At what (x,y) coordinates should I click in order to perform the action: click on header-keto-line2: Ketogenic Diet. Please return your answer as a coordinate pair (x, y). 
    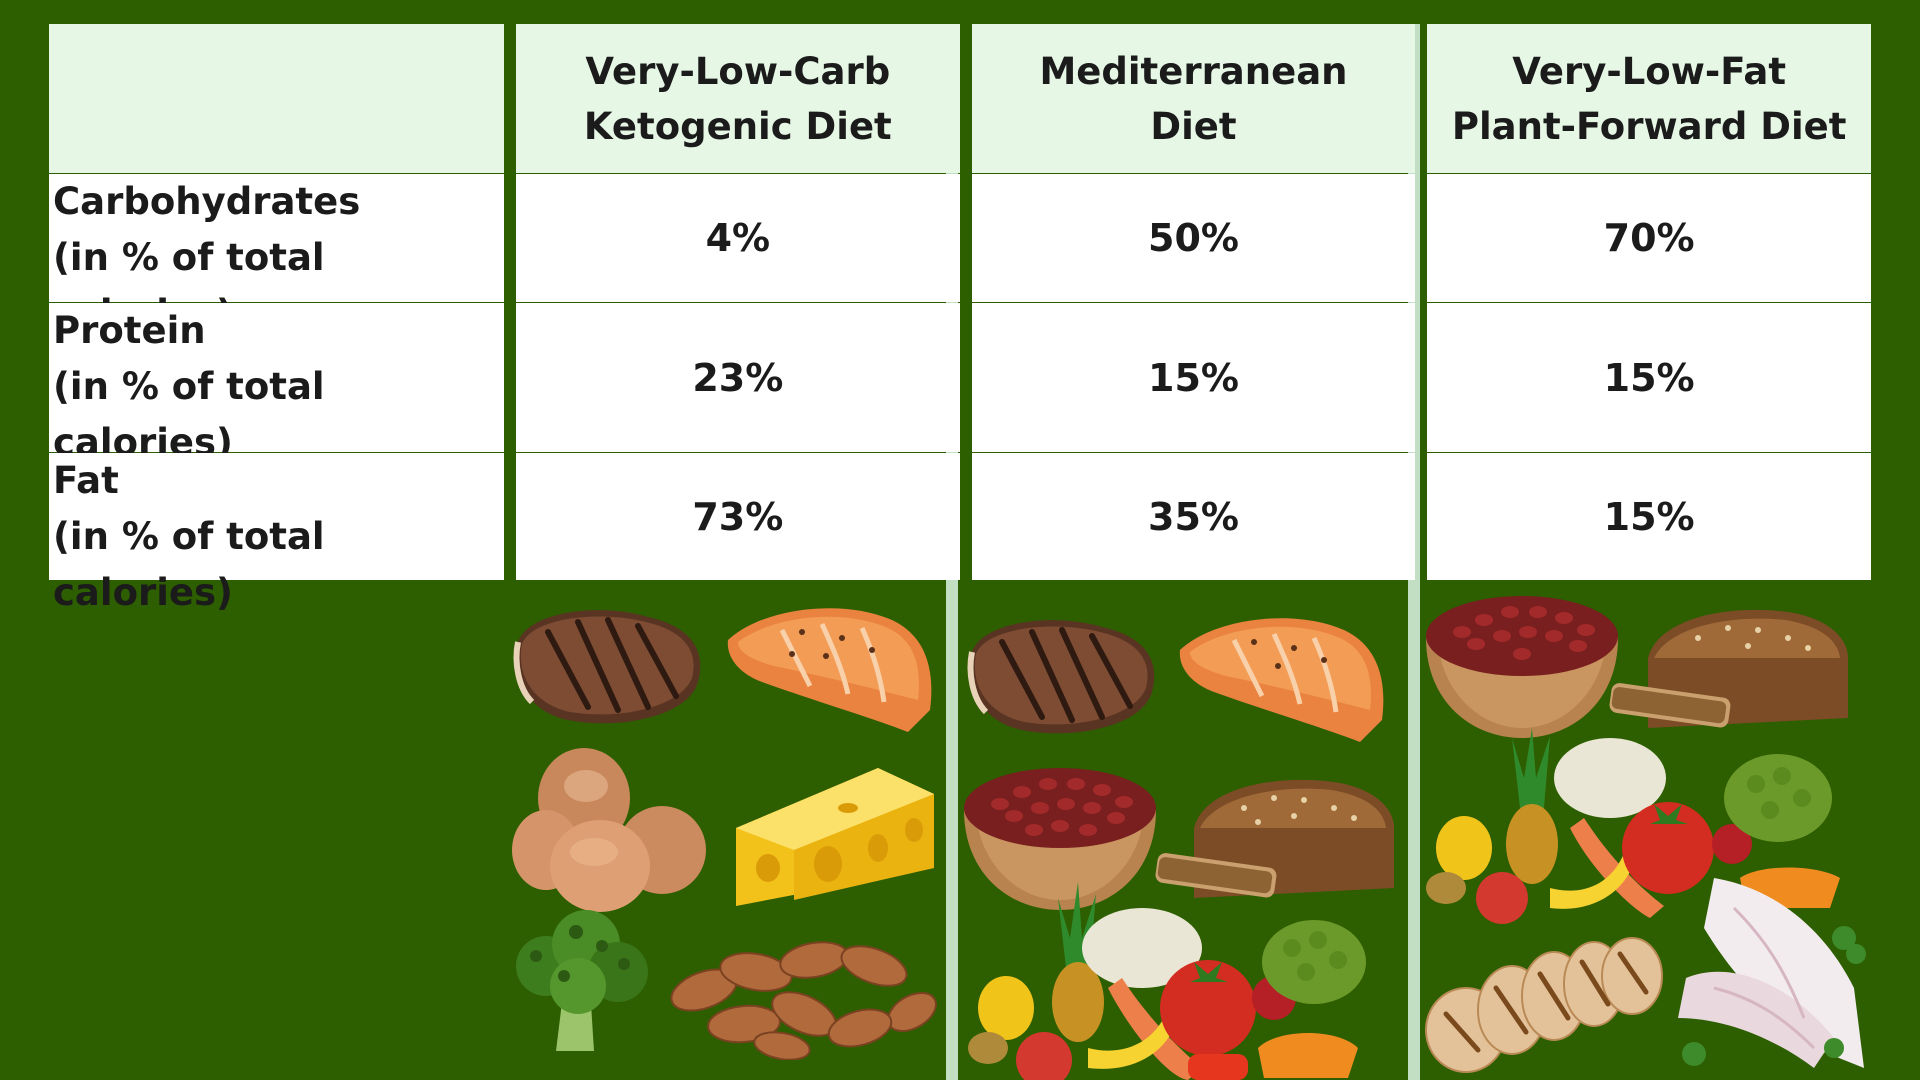
    Looking at the image, I should click on (737, 126).